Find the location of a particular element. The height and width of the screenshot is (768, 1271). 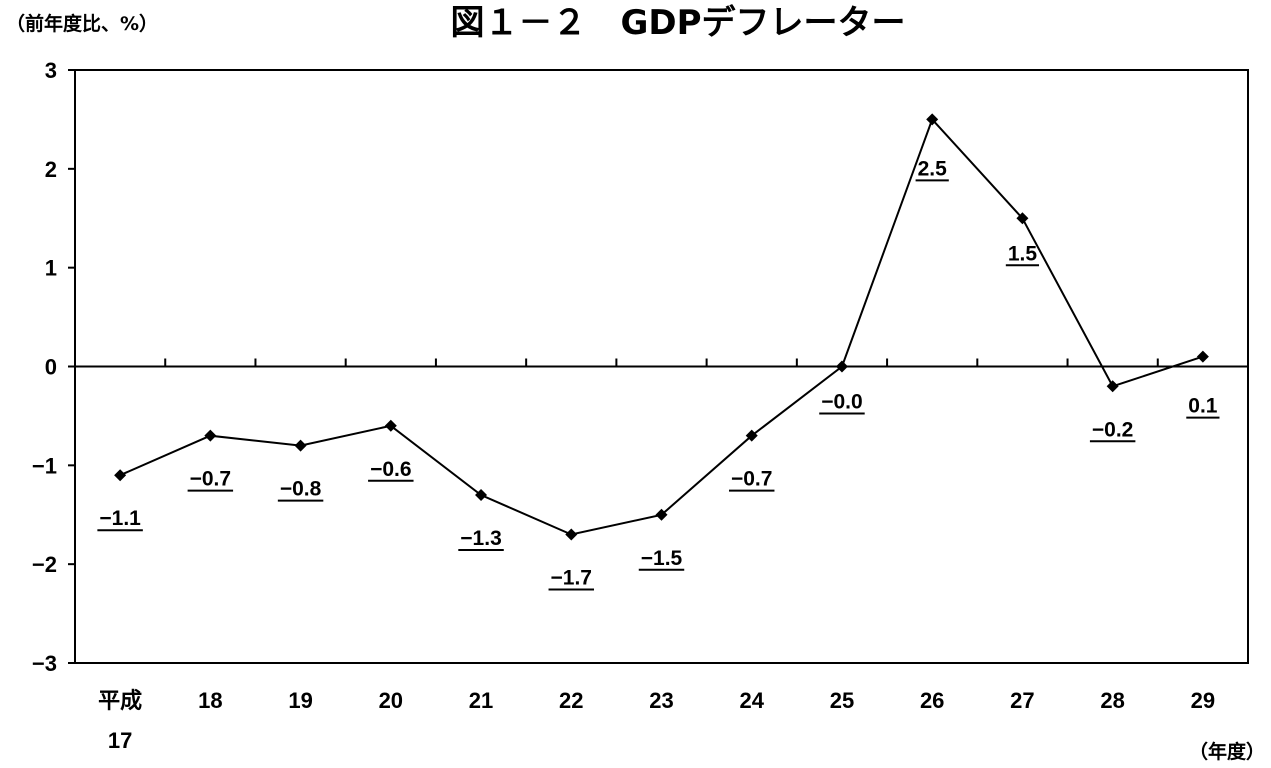

data-label-text: 2.5 is located at coordinates (933, 168).